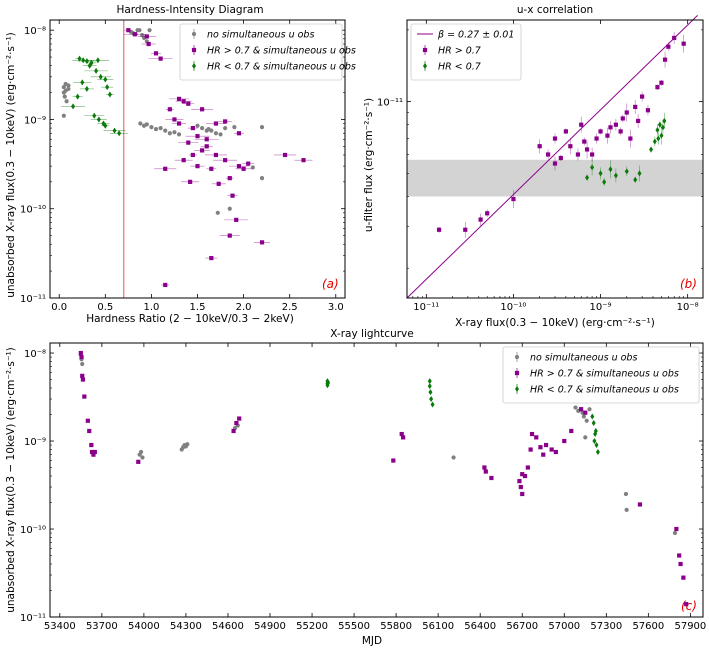 This screenshot has width=709, height=651. I want to click on panel-a-xtick-label: 2.0, so click(244, 307).